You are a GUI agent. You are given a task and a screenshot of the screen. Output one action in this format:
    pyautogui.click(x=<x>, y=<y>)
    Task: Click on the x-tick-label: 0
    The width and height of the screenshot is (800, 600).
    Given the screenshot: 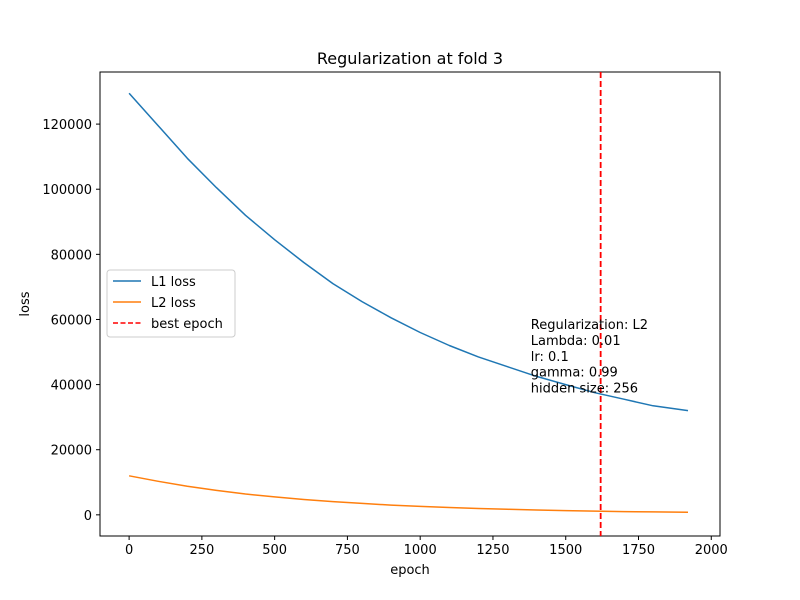 What is the action you would take?
    pyautogui.click(x=129, y=550)
    